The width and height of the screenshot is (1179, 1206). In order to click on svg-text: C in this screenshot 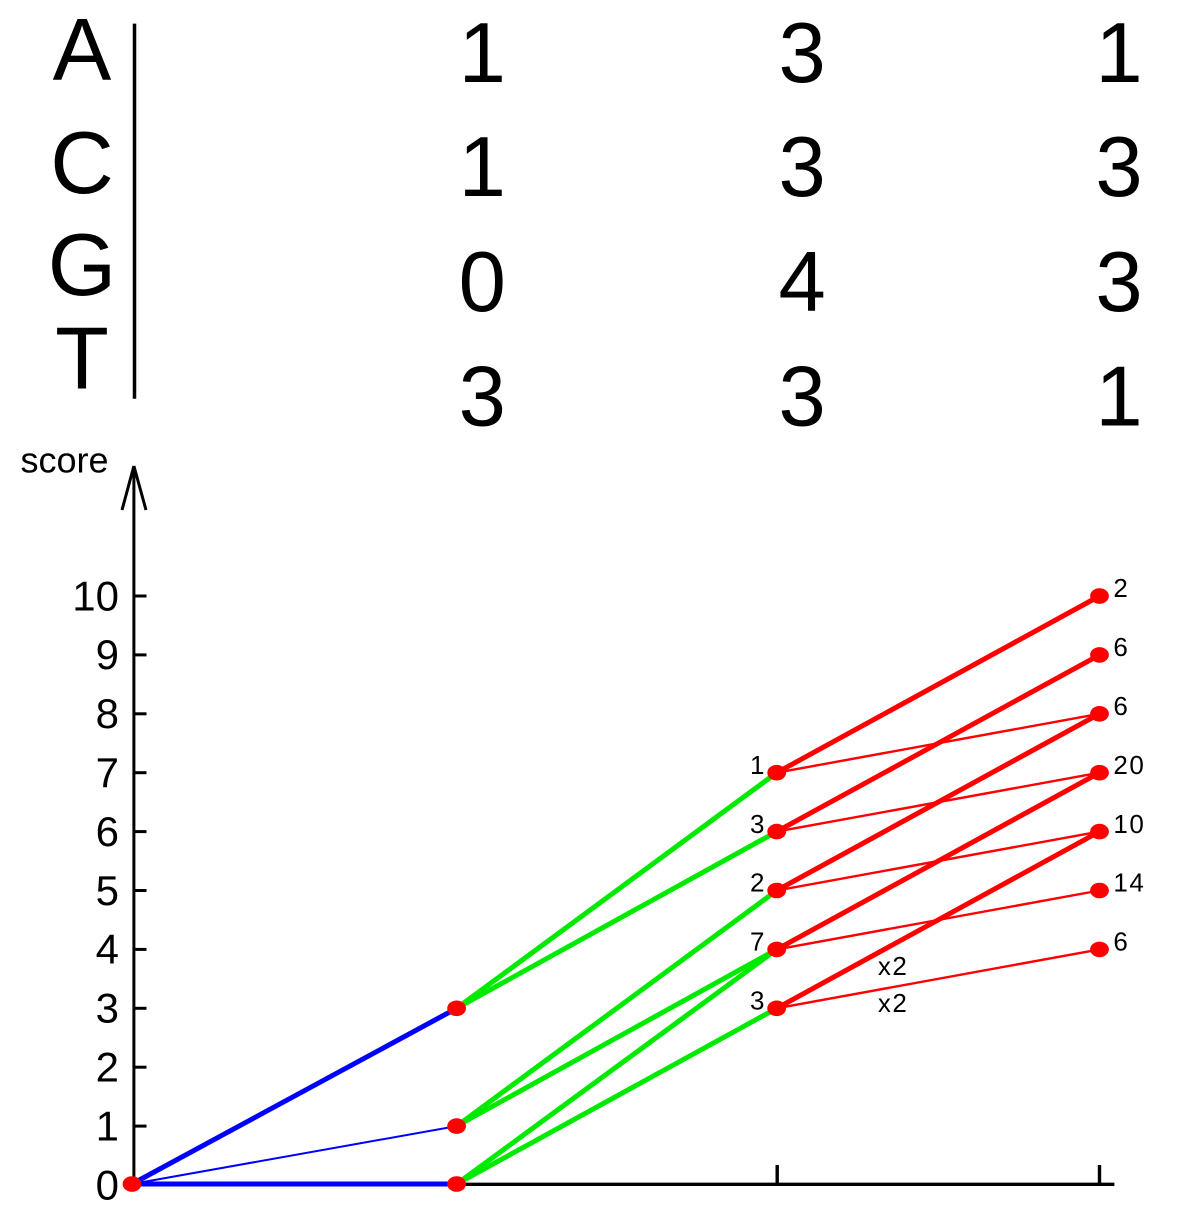, I will do `click(82, 162)`.